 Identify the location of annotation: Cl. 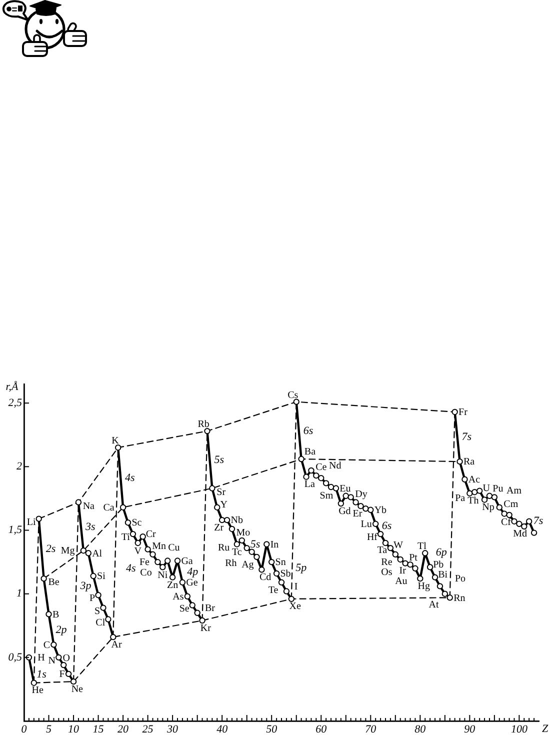
(101, 622).